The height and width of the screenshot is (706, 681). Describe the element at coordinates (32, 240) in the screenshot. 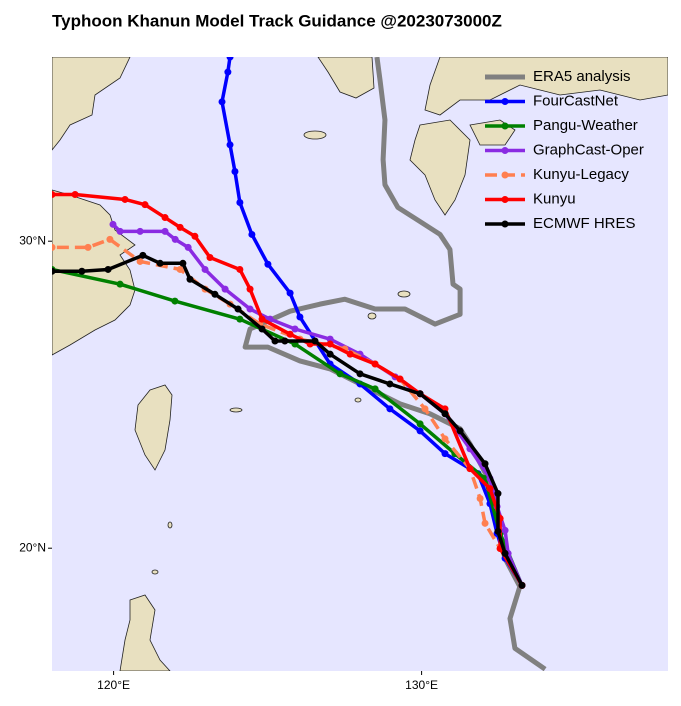

I see `y-tick-label: 30°N` at that location.